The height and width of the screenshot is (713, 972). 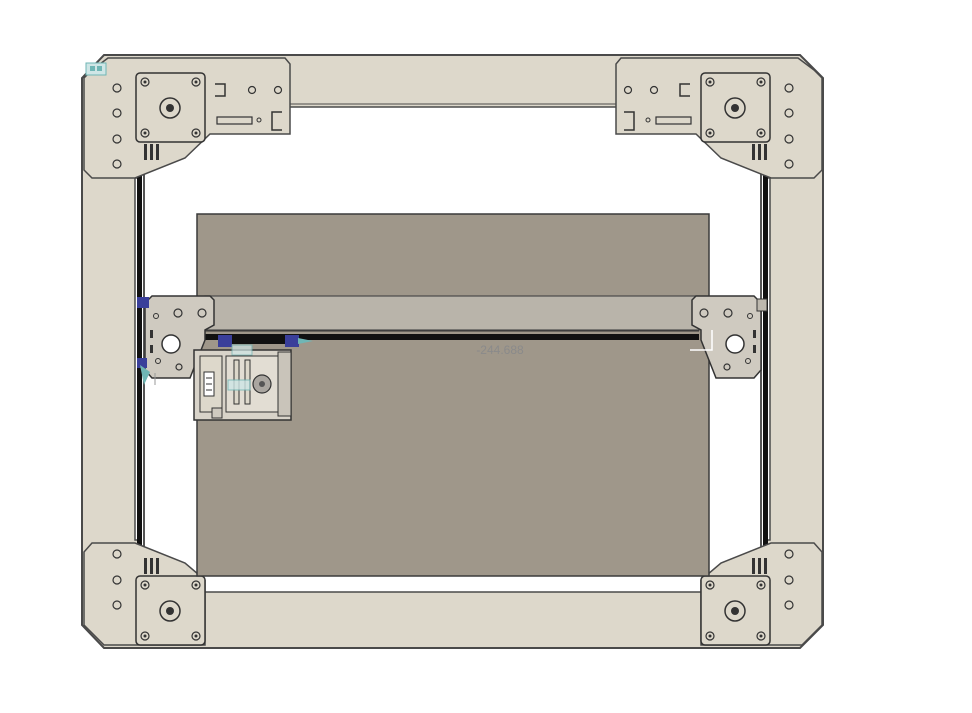 I want to click on x-gantry, so click(x=452, y=317).